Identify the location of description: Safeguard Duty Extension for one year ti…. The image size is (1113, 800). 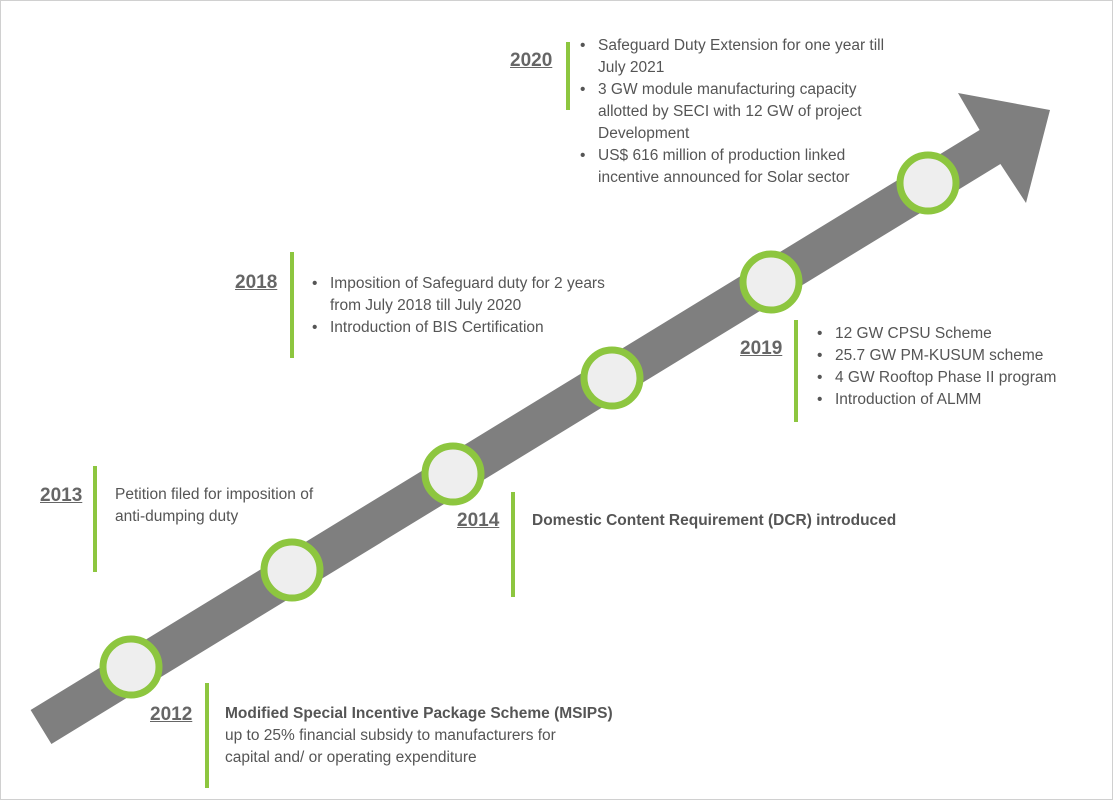
(731, 112).